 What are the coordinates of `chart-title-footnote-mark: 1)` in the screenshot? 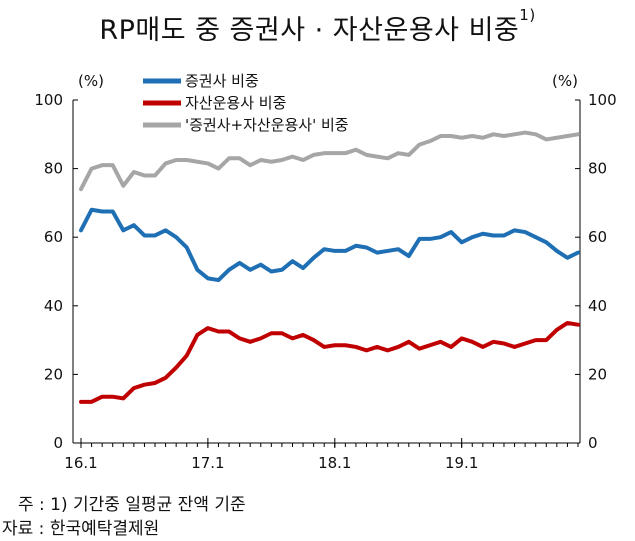 It's located at (527, 15).